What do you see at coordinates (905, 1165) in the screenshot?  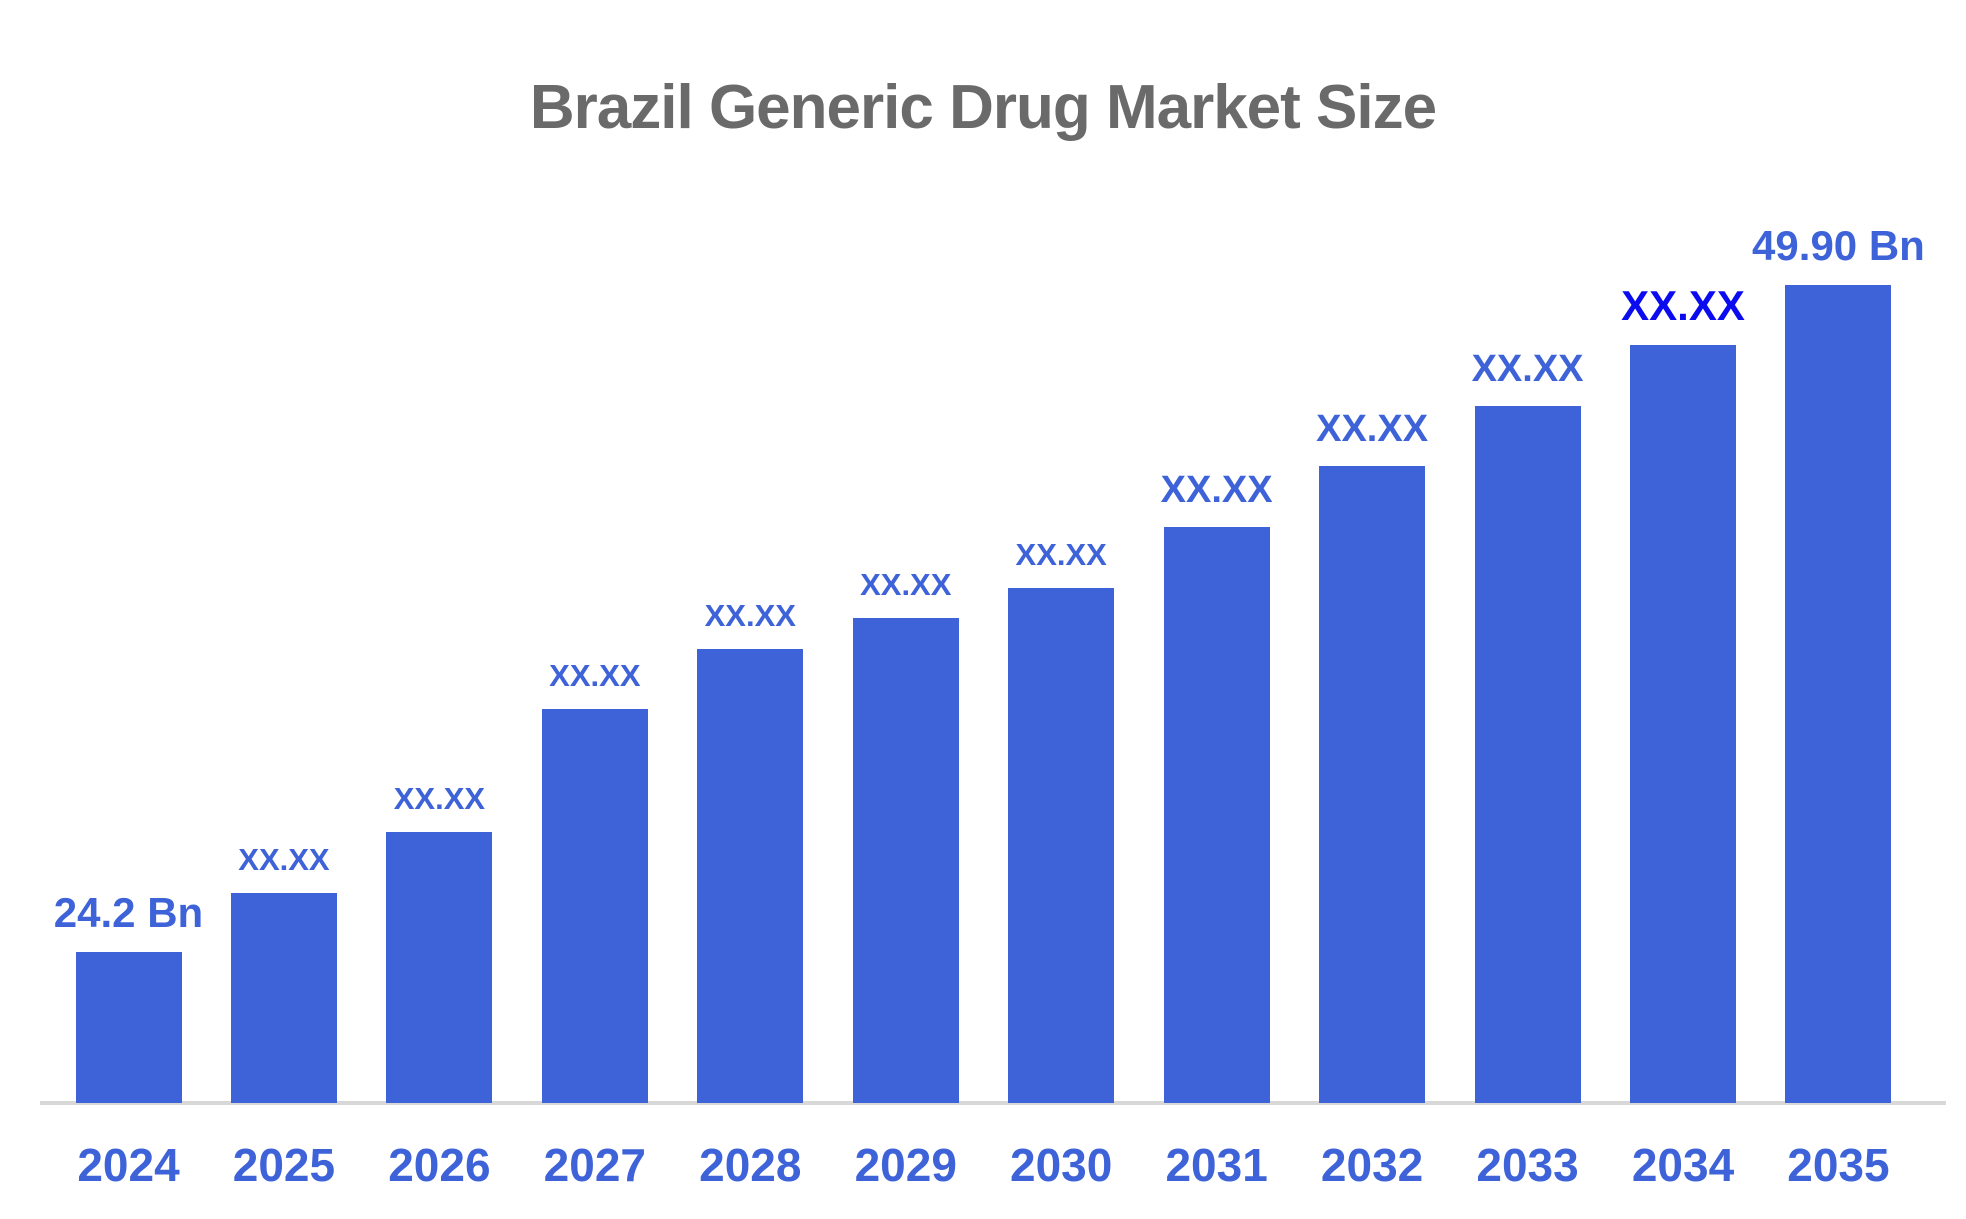 I see `x-axis-tick-label-2029: 2029` at bounding box center [905, 1165].